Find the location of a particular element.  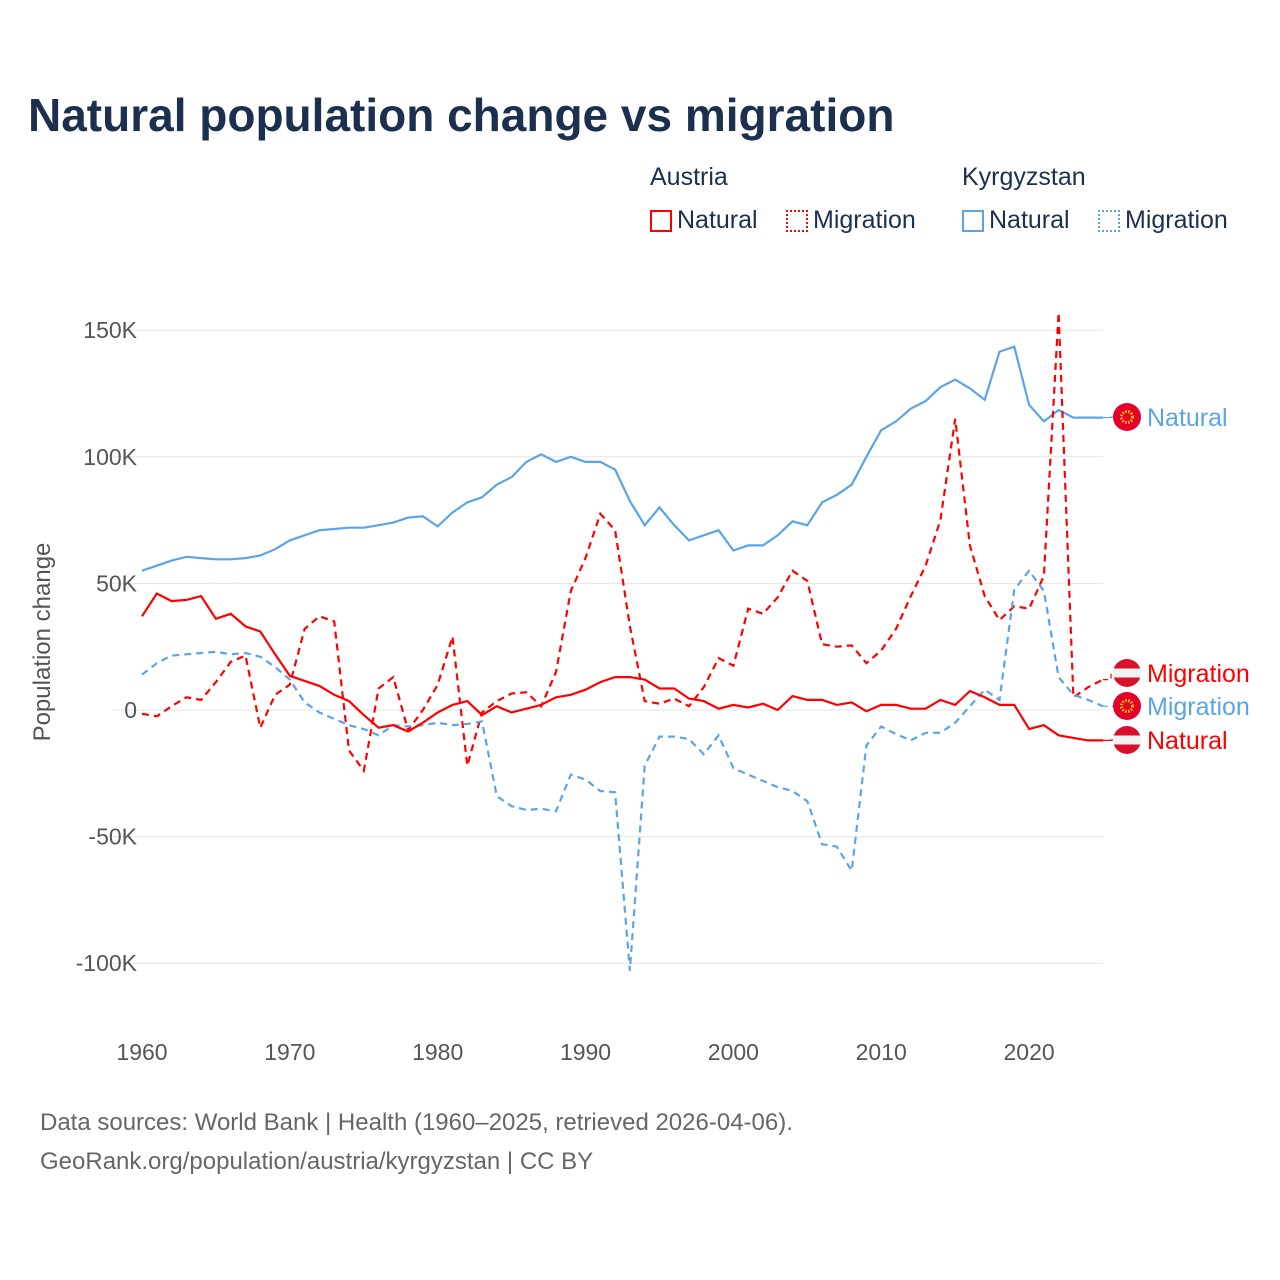

chart-title: Natural population change vs migration is located at coordinates (461, 115).